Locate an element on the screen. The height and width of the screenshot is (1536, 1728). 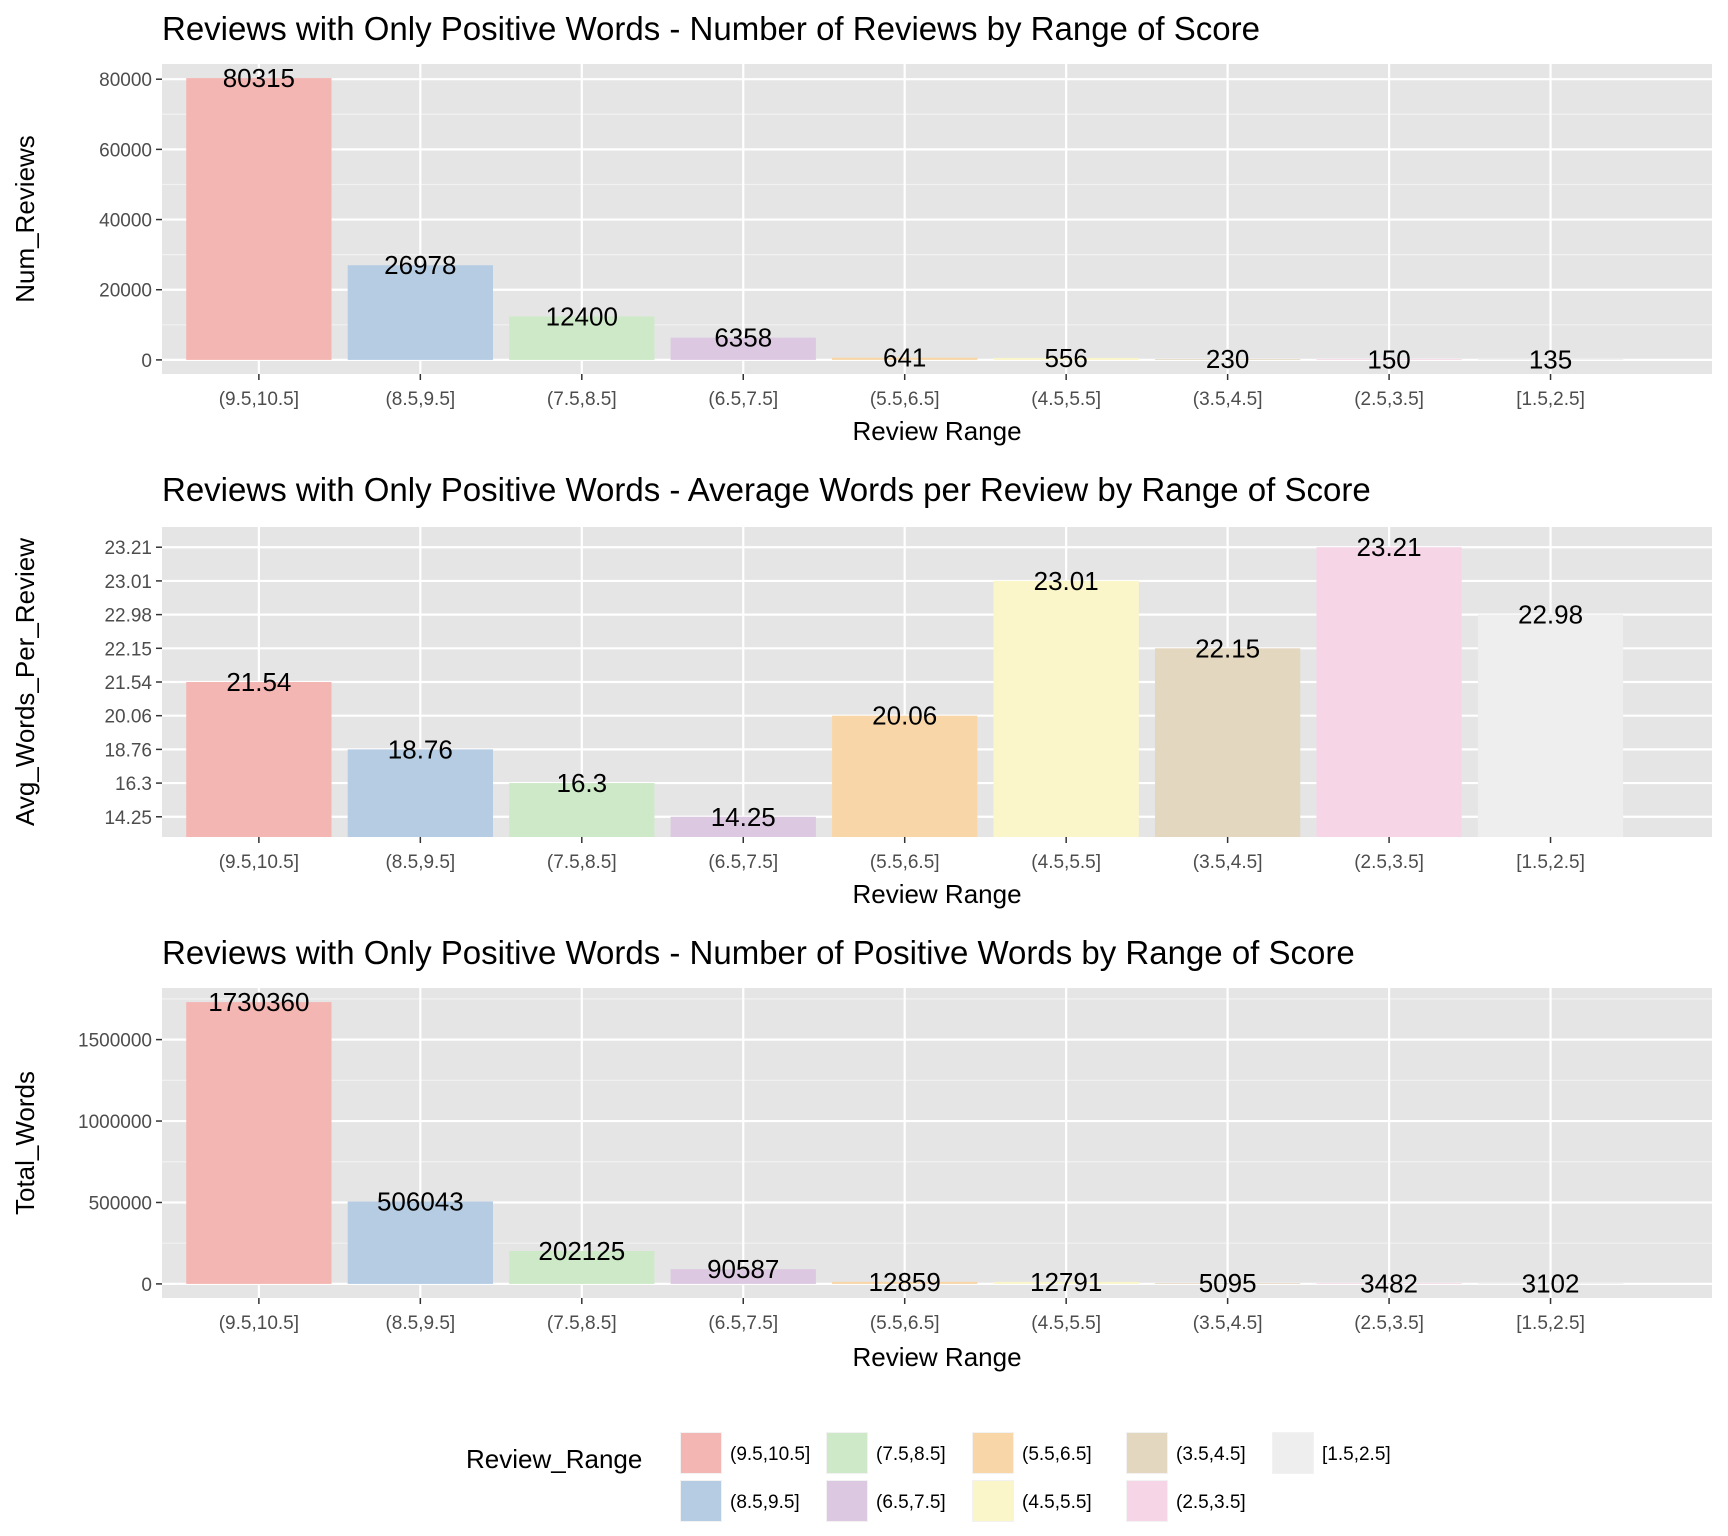
data-label: 135 is located at coordinates (1550, 359).